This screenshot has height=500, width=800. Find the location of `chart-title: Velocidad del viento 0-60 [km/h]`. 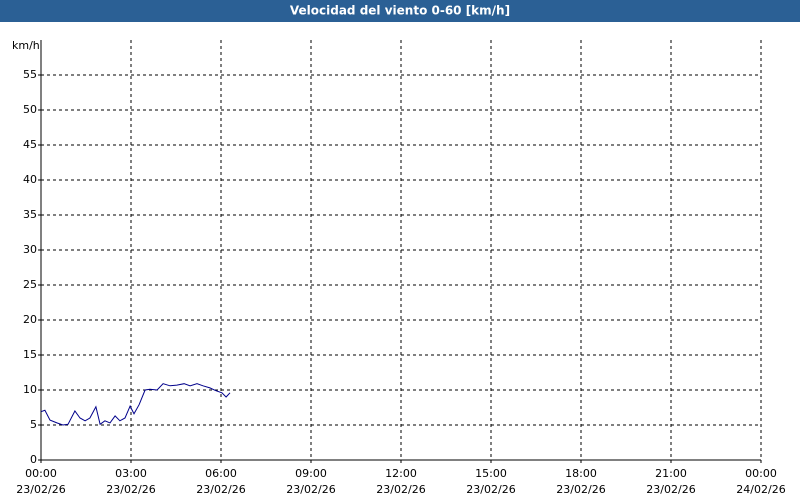

chart-title: Velocidad del viento 0-60 [km/h] is located at coordinates (400, 11).